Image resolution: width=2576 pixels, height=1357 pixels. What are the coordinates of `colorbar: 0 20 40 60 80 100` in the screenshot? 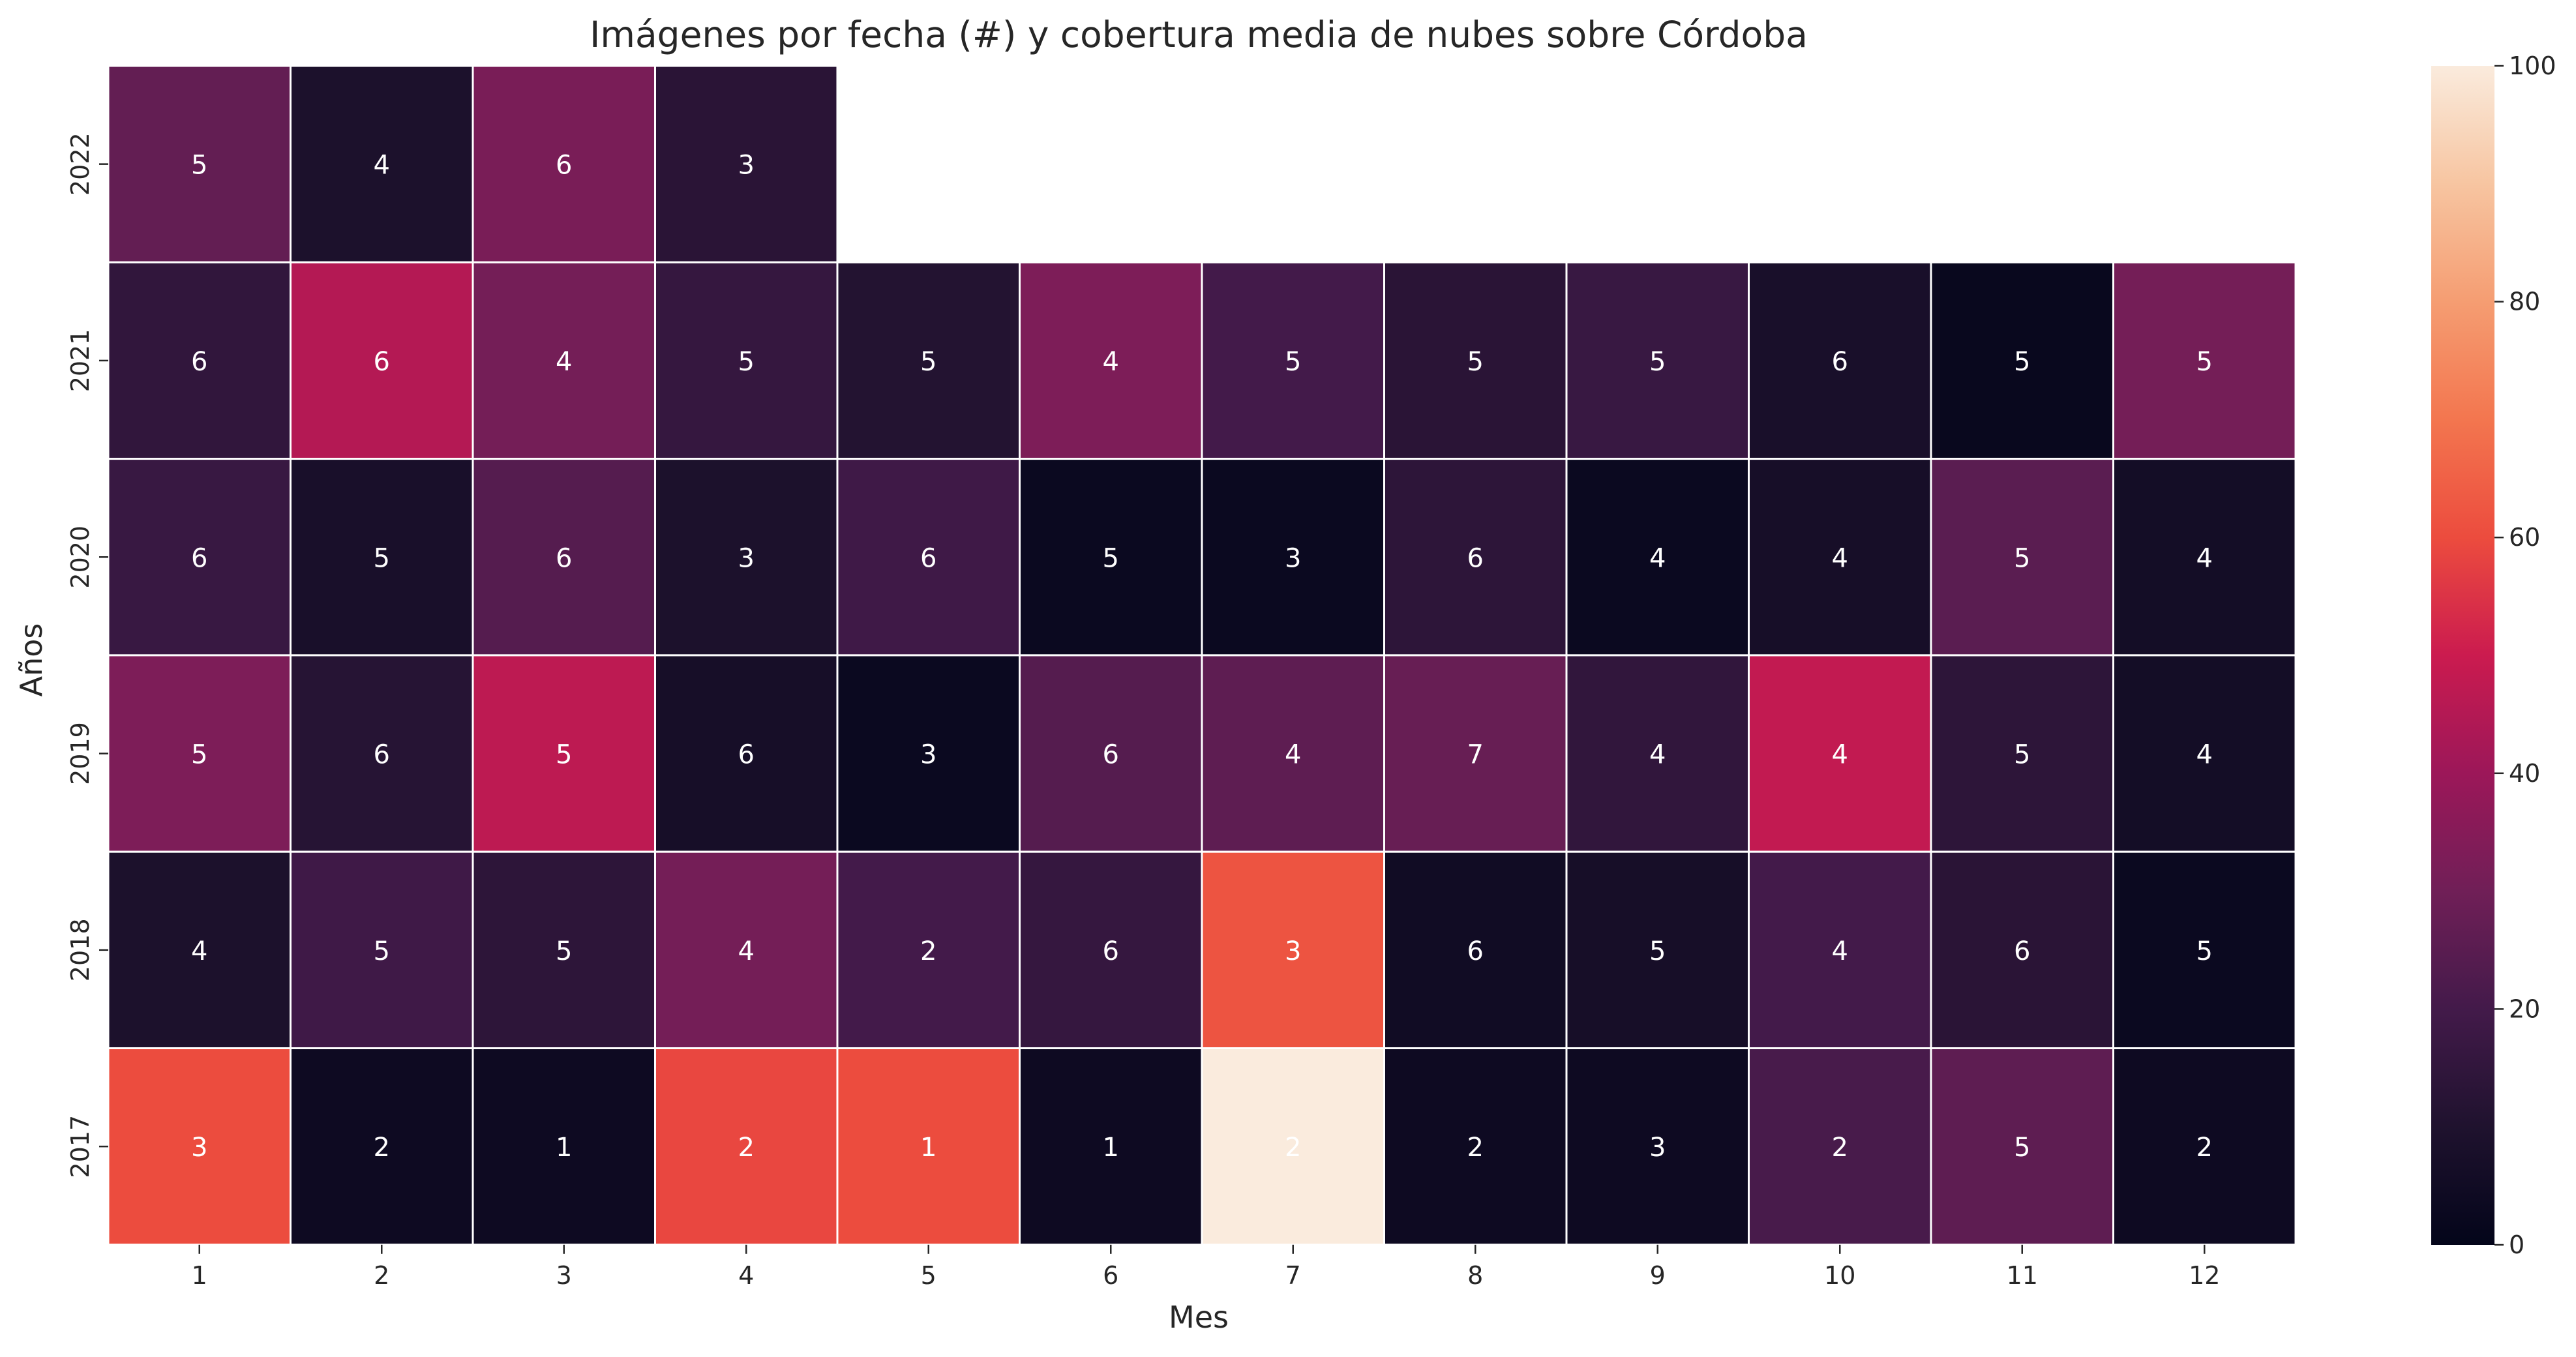 It's located at (2493, 655).